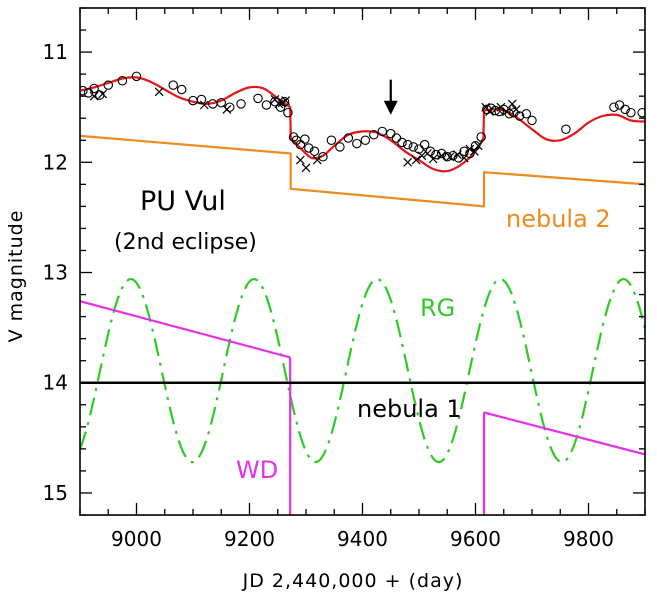 The height and width of the screenshot is (596, 657). I want to click on y-tick-label: 11, so click(55, 52).